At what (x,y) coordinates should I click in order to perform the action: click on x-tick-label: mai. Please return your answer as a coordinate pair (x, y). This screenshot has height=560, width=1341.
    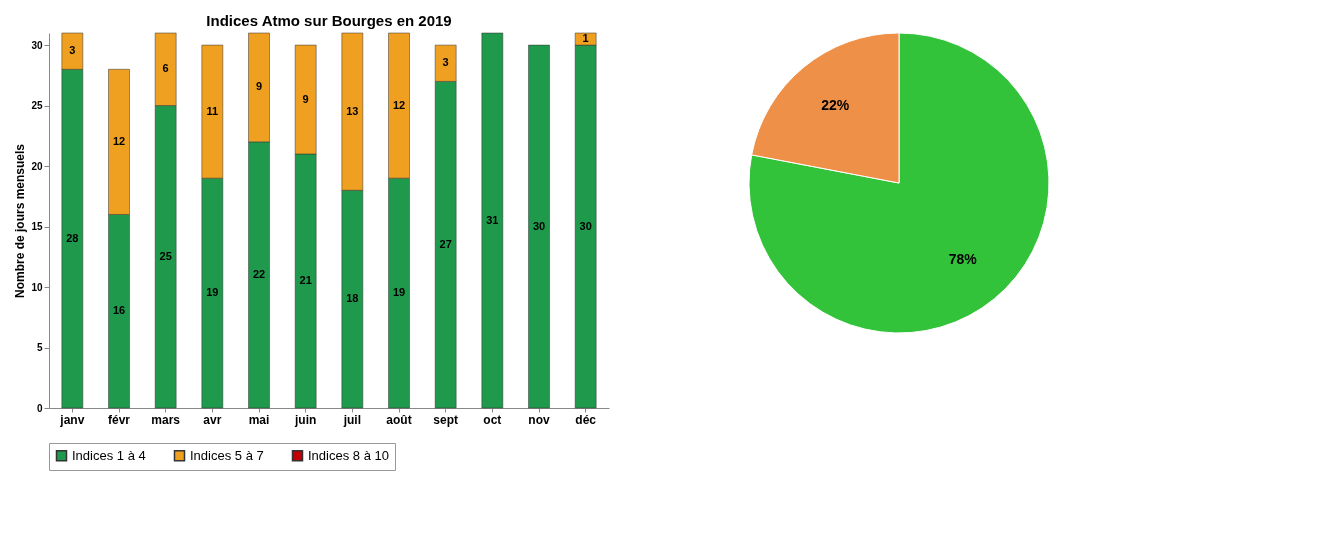
    Looking at the image, I should click on (259, 419).